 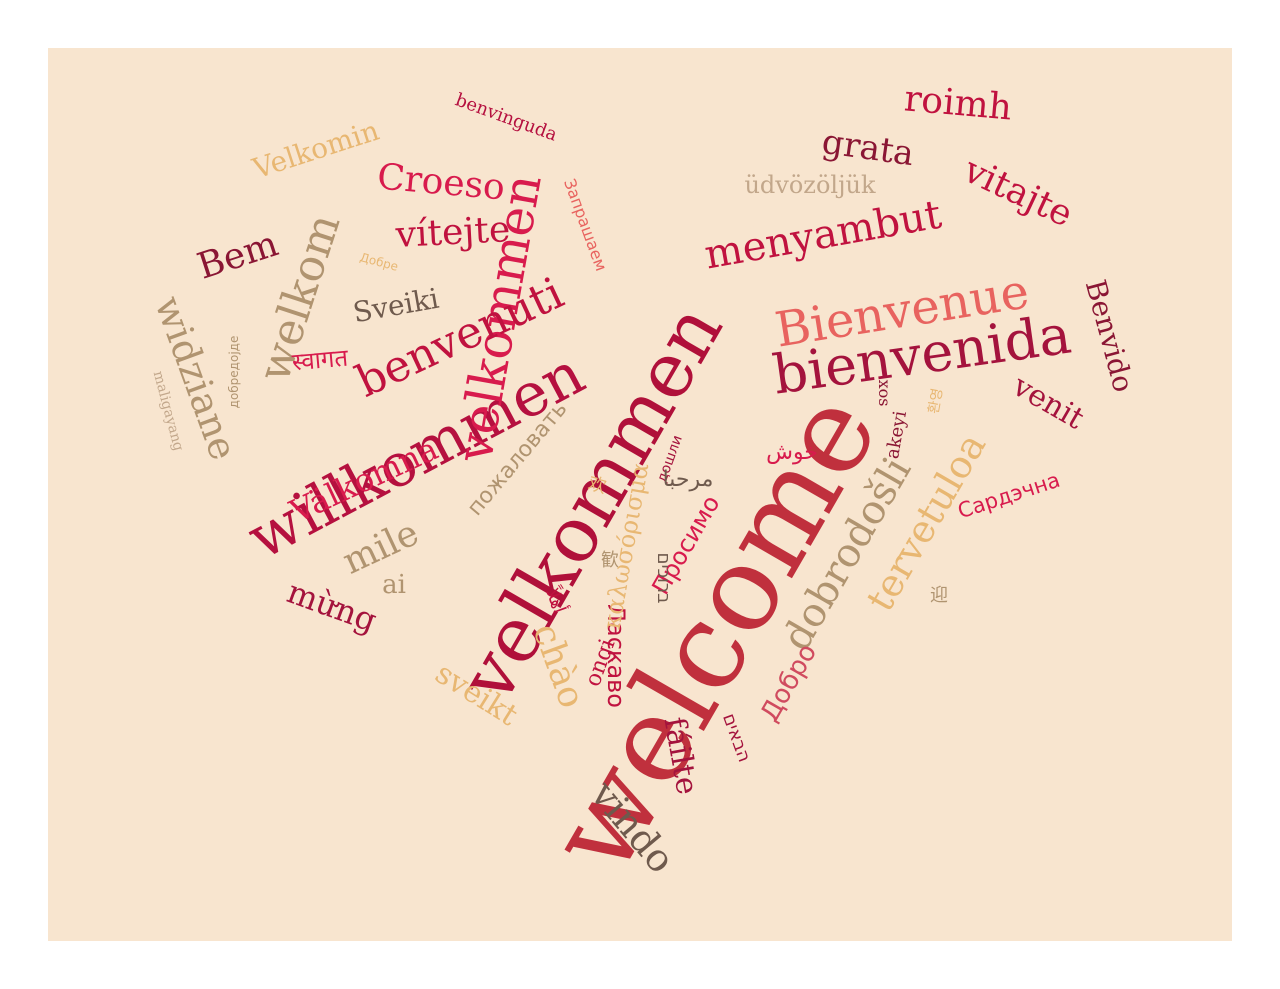 I want to click on word-ai: ai, so click(x=394, y=585).